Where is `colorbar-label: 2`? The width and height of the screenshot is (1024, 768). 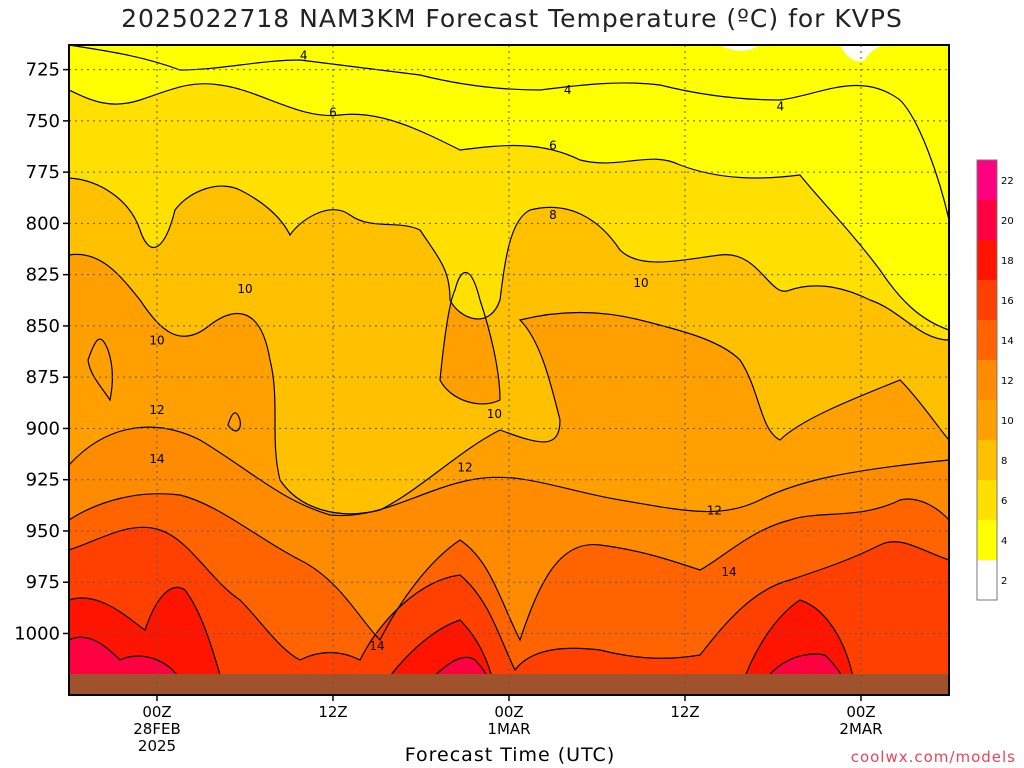 colorbar-label: 2 is located at coordinates (1004, 581).